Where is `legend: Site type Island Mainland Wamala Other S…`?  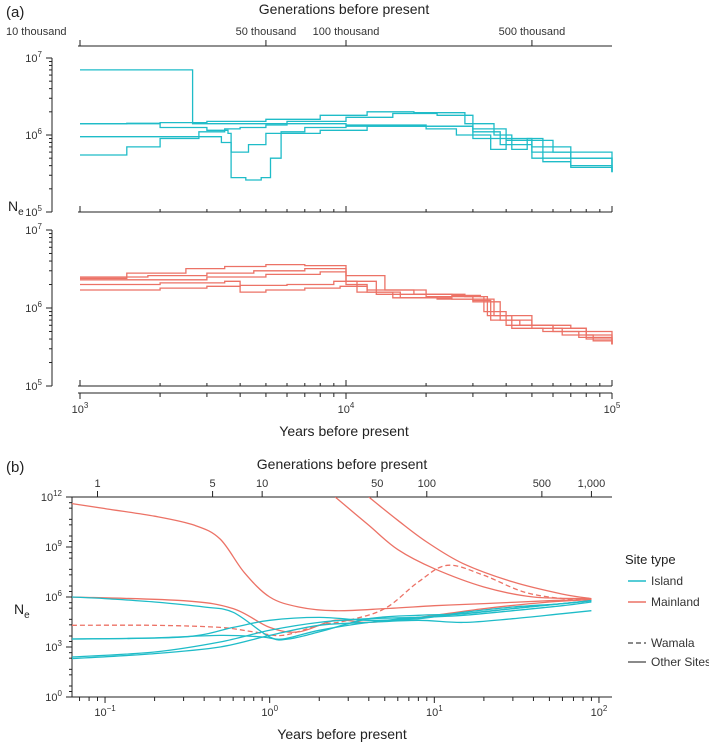
legend: Site type Island Mainland Wamala Other S… is located at coordinates (667, 610).